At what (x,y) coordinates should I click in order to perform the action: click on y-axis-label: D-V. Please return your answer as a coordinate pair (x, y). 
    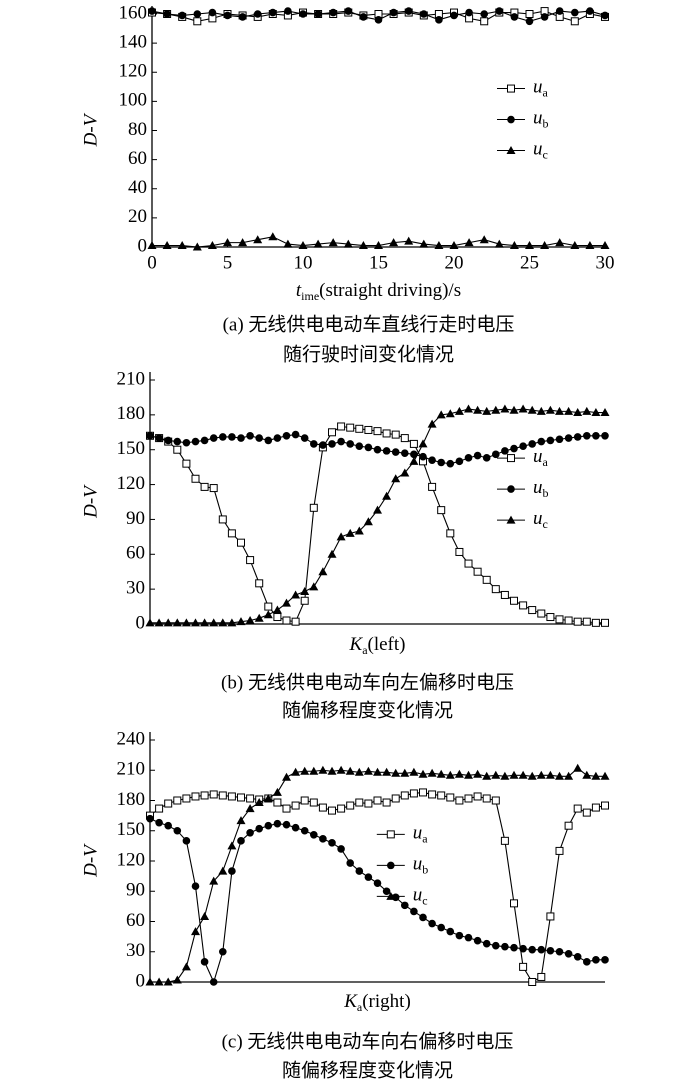
    Looking at the image, I should click on (90, 501).